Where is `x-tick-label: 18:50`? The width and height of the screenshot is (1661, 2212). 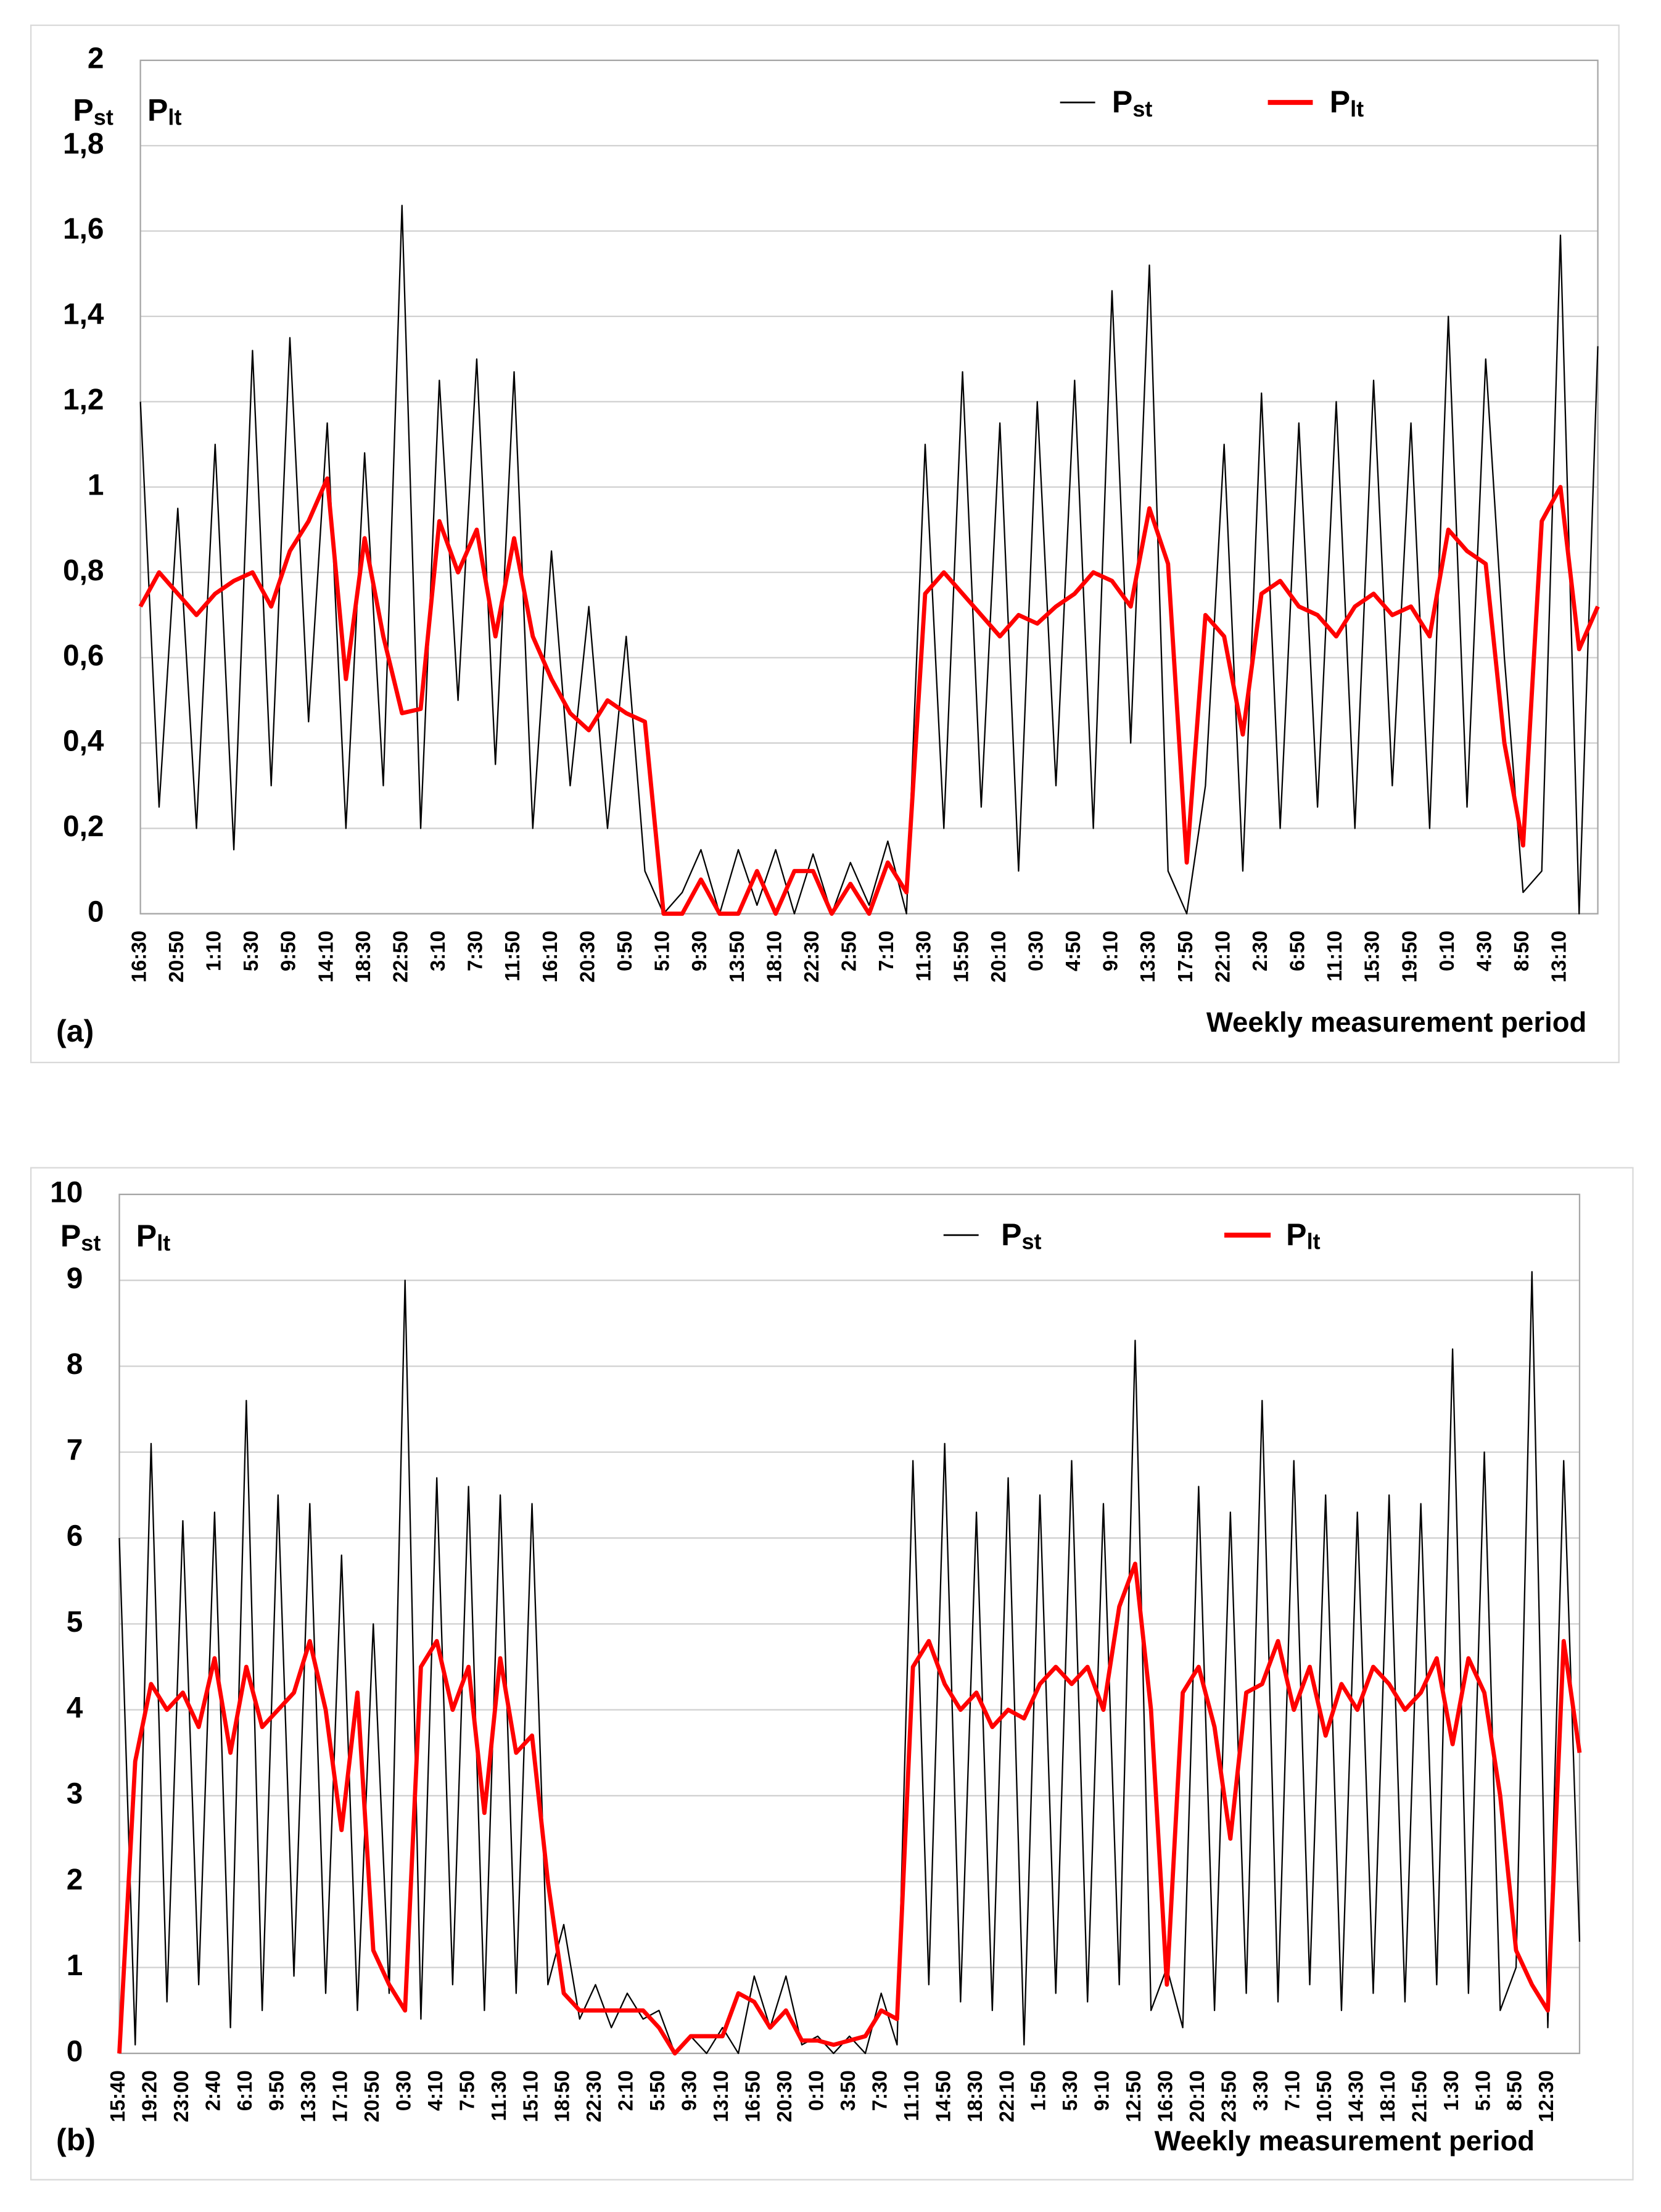 x-tick-label: 18:50 is located at coordinates (562, 2096).